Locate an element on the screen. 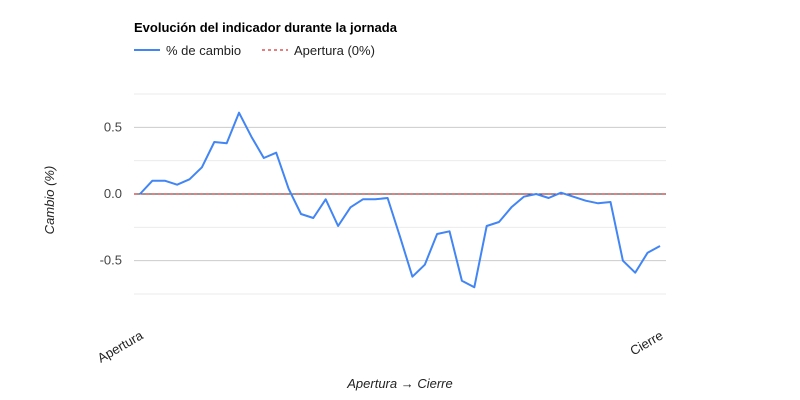 This screenshot has height=400, width=800. legend-item-baseline: Apertura (0%) is located at coordinates (318, 50).